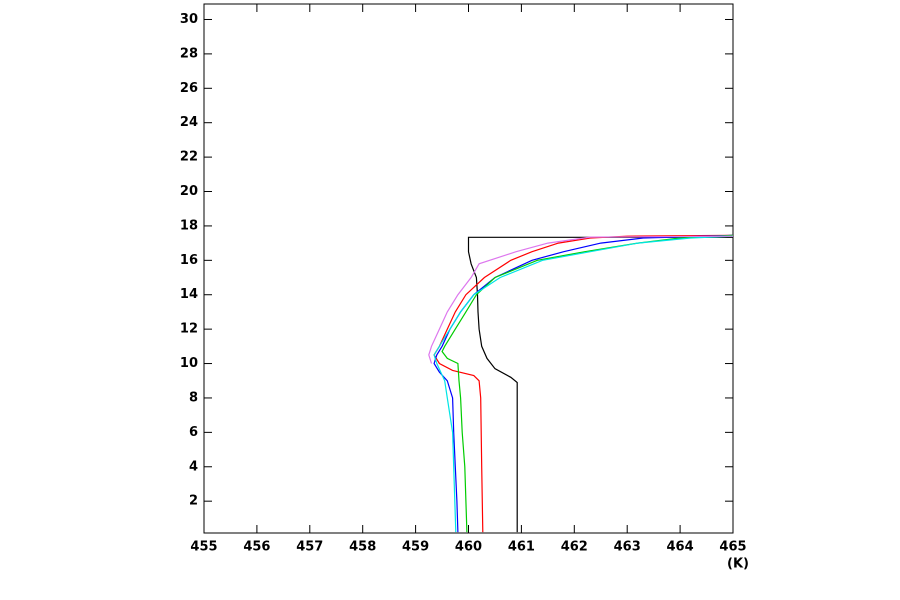 This screenshot has height=600, width=900. Describe the element at coordinates (189, 157) in the screenshot. I see `y-tick-label: 22` at that location.